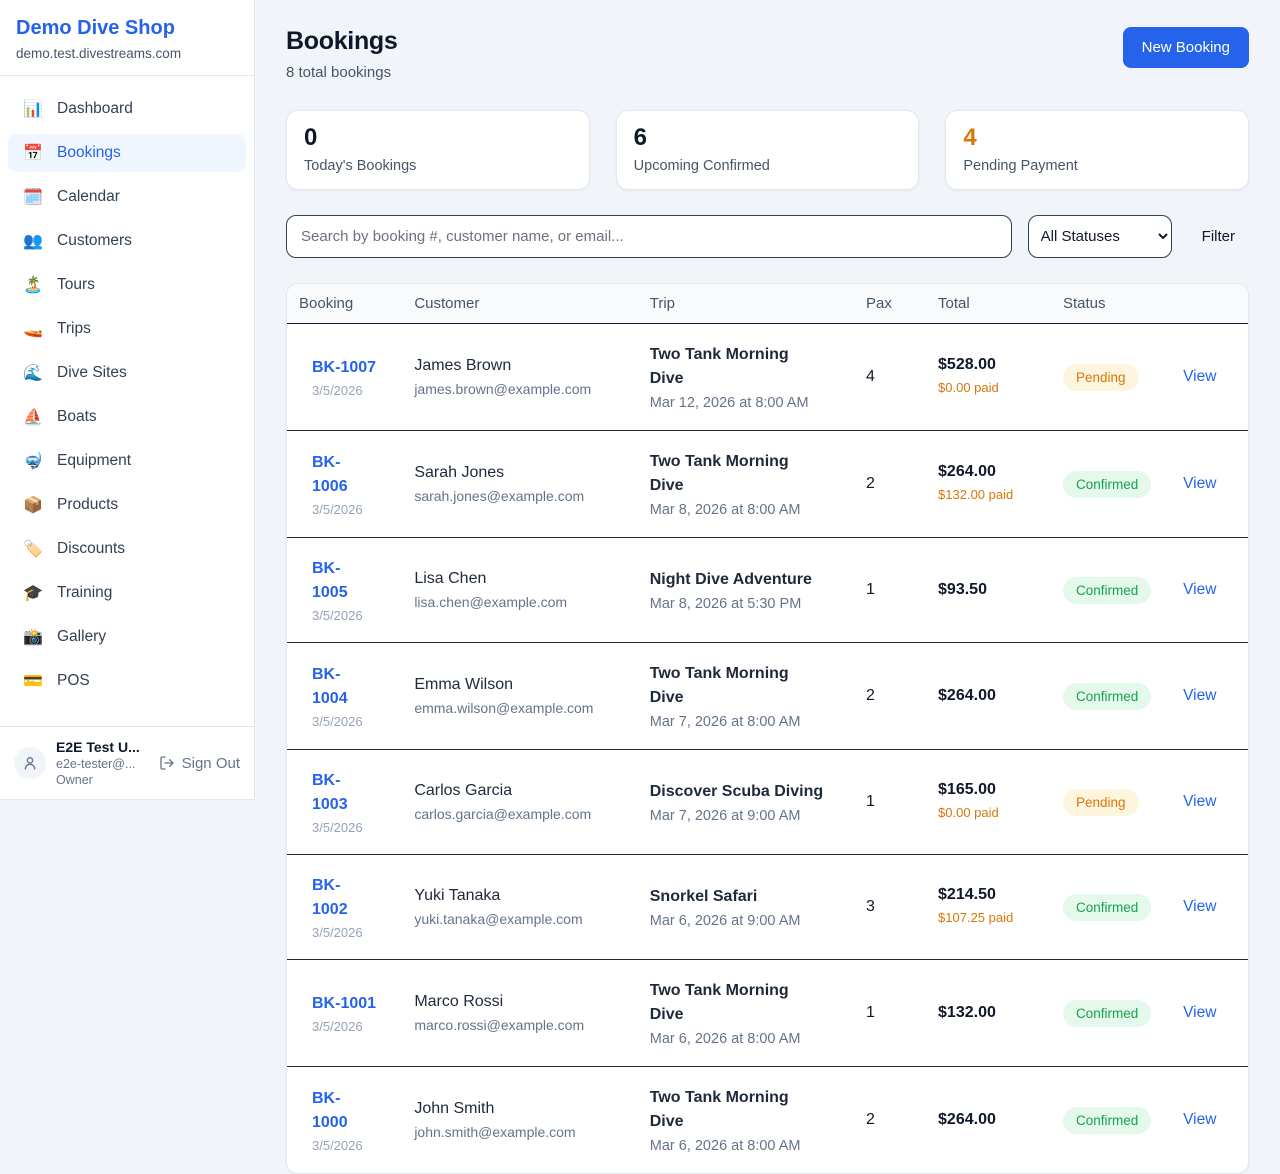 The image size is (1280, 1174). Describe the element at coordinates (127, 681) in the screenshot. I see `sidebar-item: 💳 POS` at that location.